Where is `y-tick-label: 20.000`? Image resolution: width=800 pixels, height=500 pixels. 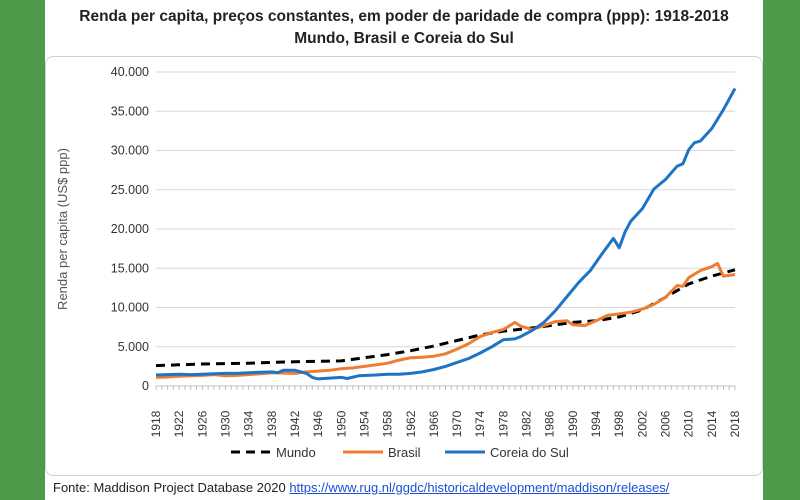 y-tick-label: 20.000 is located at coordinates (130, 229).